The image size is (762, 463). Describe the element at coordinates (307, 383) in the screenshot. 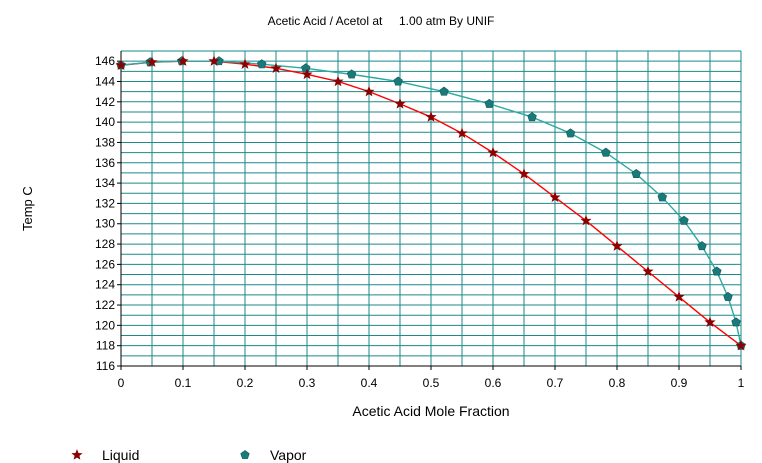

I see `x-tick-label: 0.3` at that location.